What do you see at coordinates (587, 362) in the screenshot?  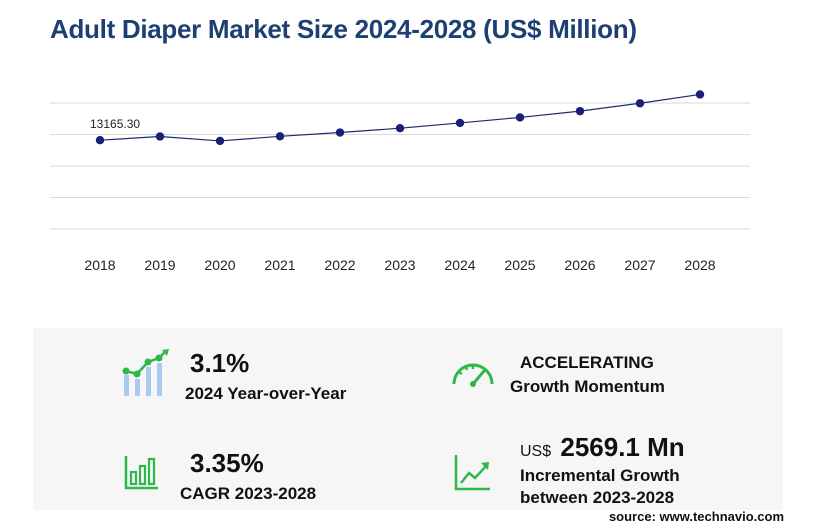 I see `momentum-value: ACCELERATING` at bounding box center [587, 362].